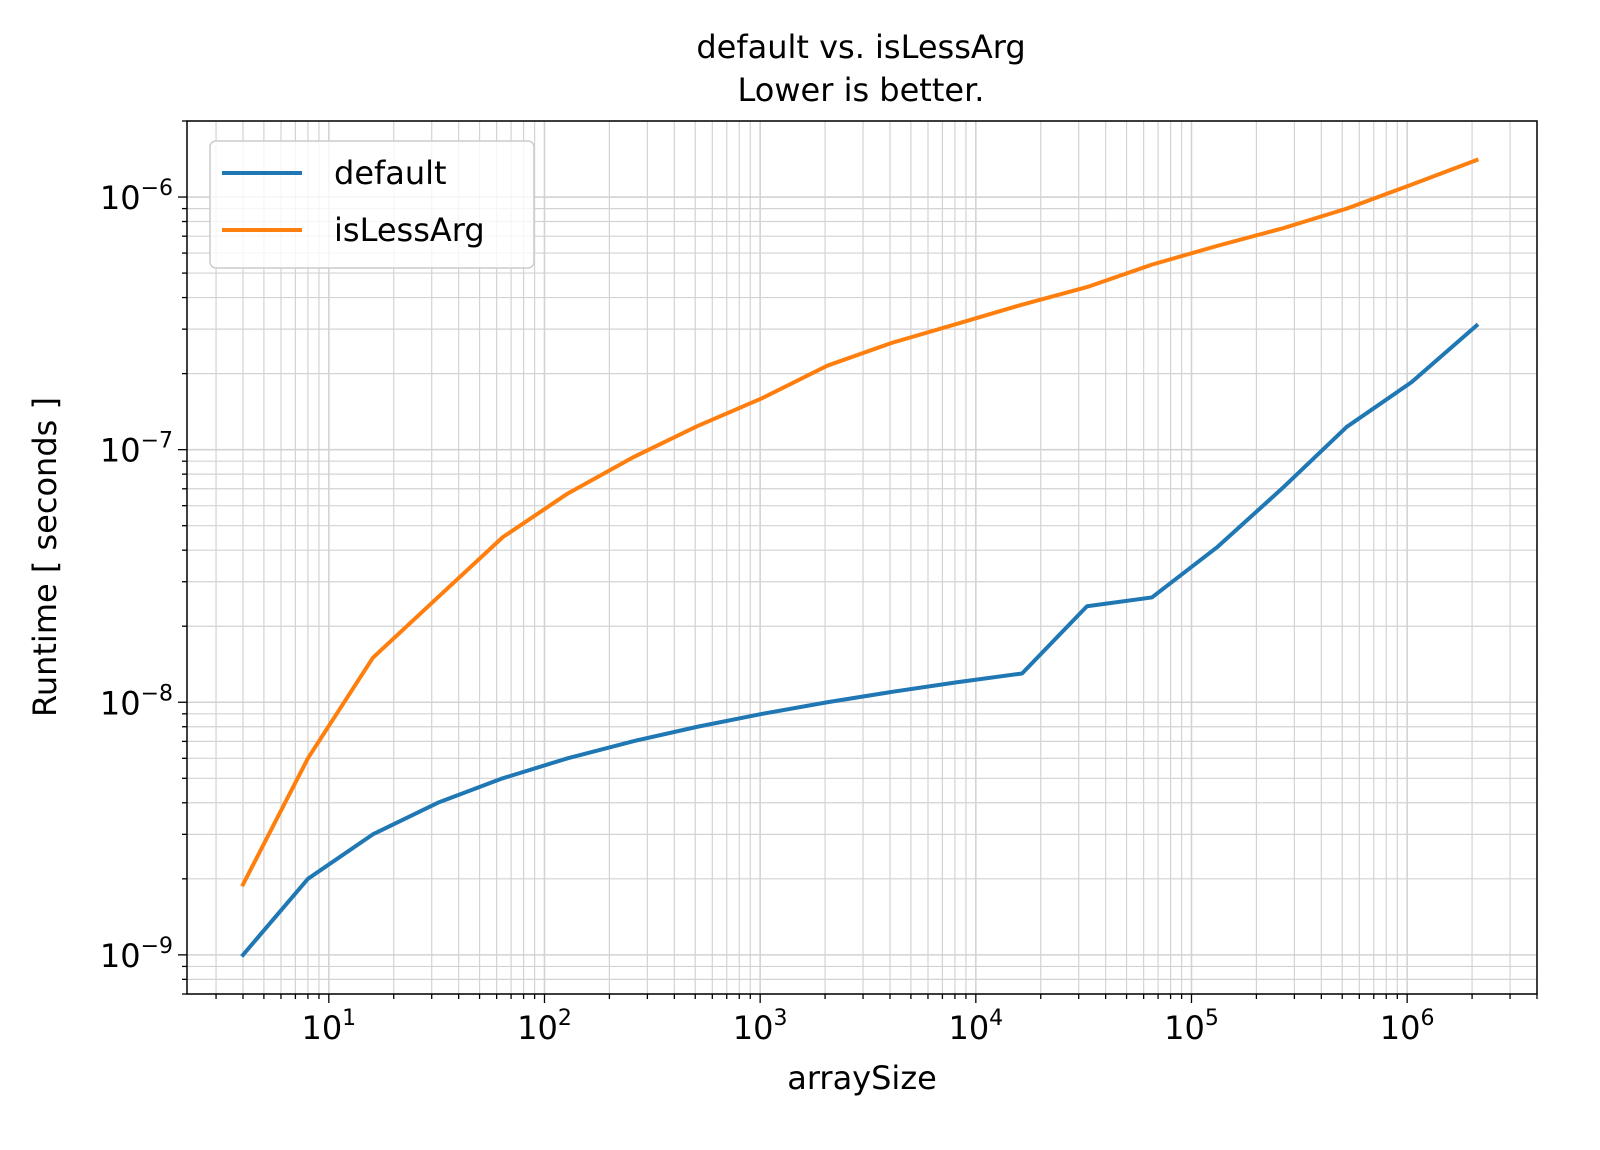  What do you see at coordinates (409, 230) in the screenshot?
I see `legend-label: isLessArg` at bounding box center [409, 230].